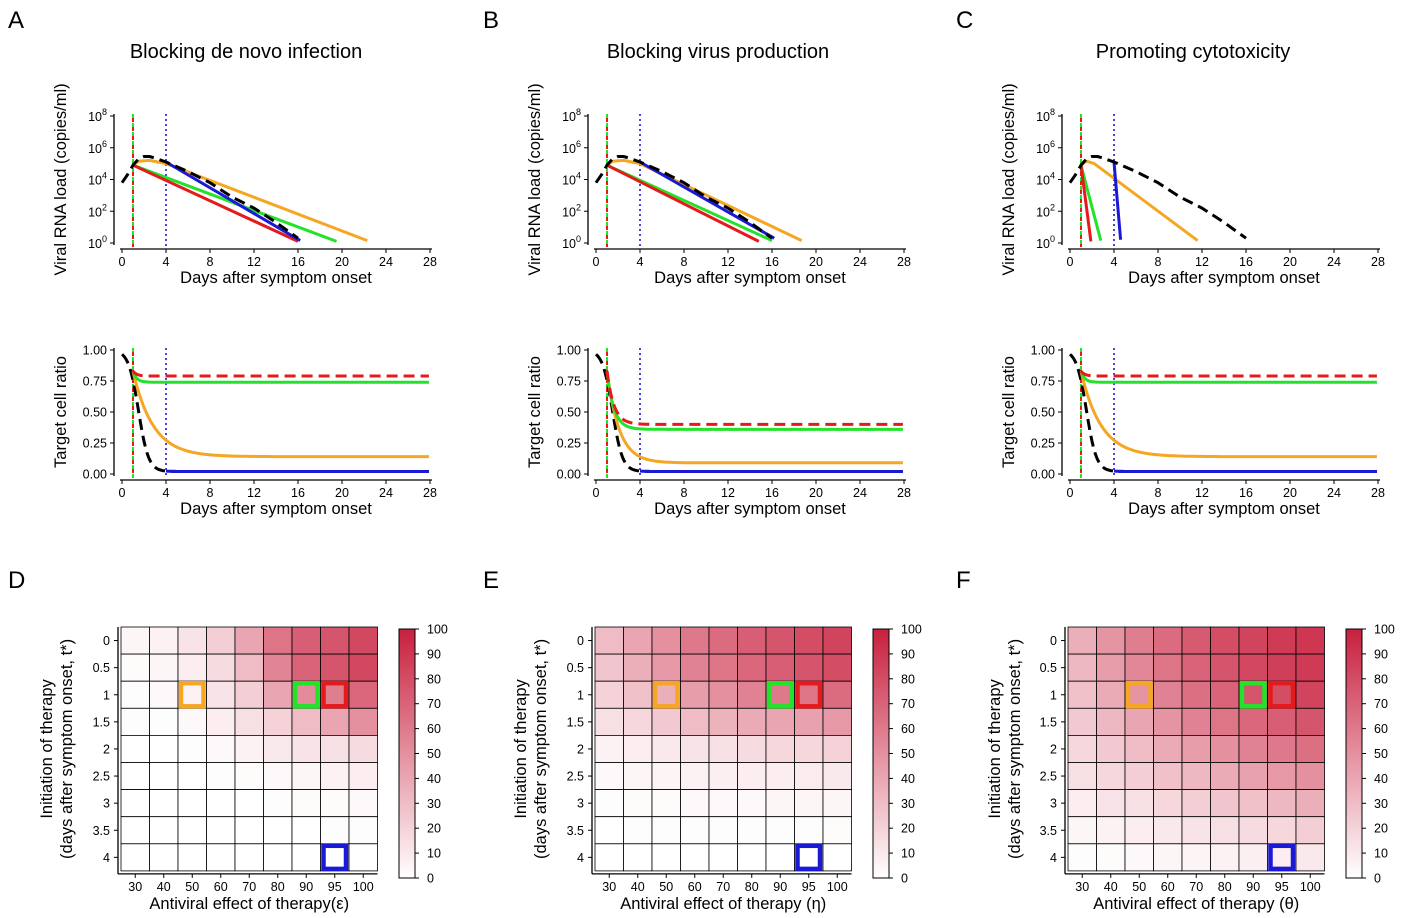 The height and width of the screenshot is (918, 1404). What do you see at coordinates (1228, 414) in the screenshot?
I see `series-line-orange` at bounding box center [1228, 414].